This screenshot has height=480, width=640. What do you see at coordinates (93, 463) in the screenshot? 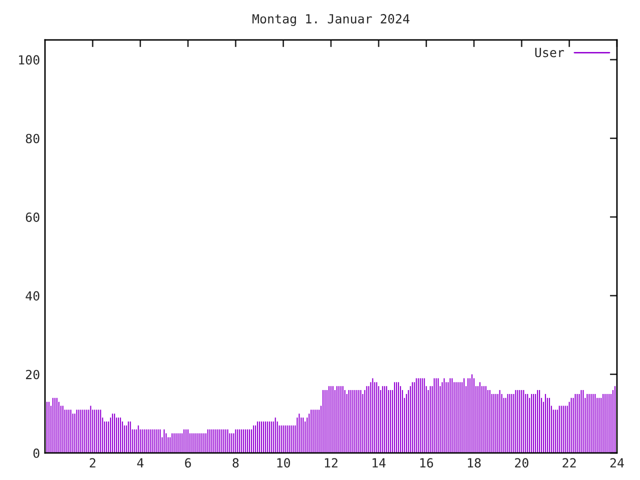
I see `x-tick-label: 2` at bounding box center [93, 463].